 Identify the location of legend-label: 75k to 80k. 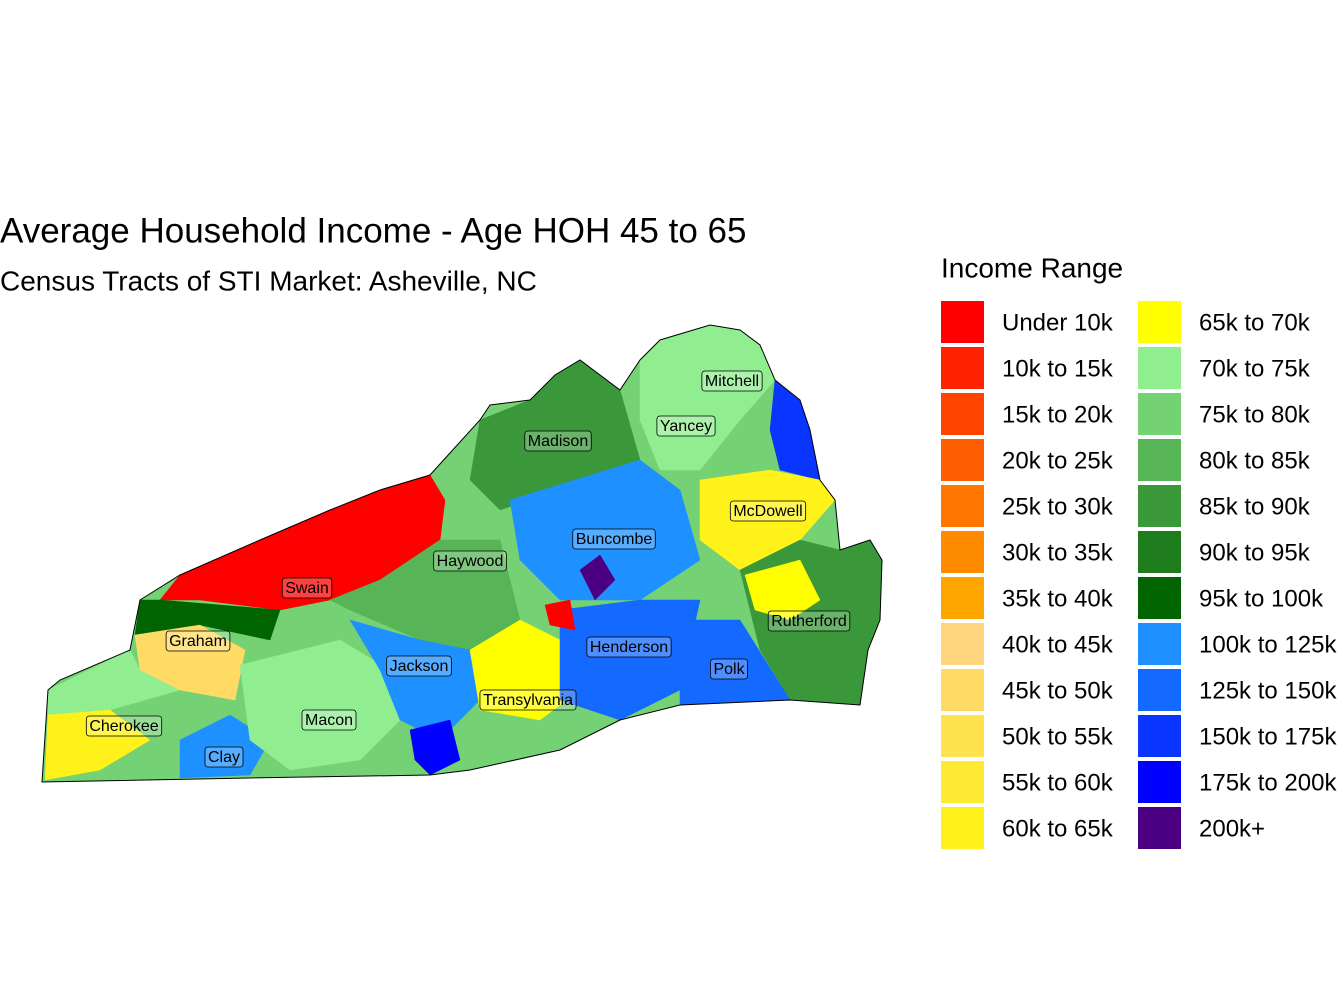
(1255, 414).